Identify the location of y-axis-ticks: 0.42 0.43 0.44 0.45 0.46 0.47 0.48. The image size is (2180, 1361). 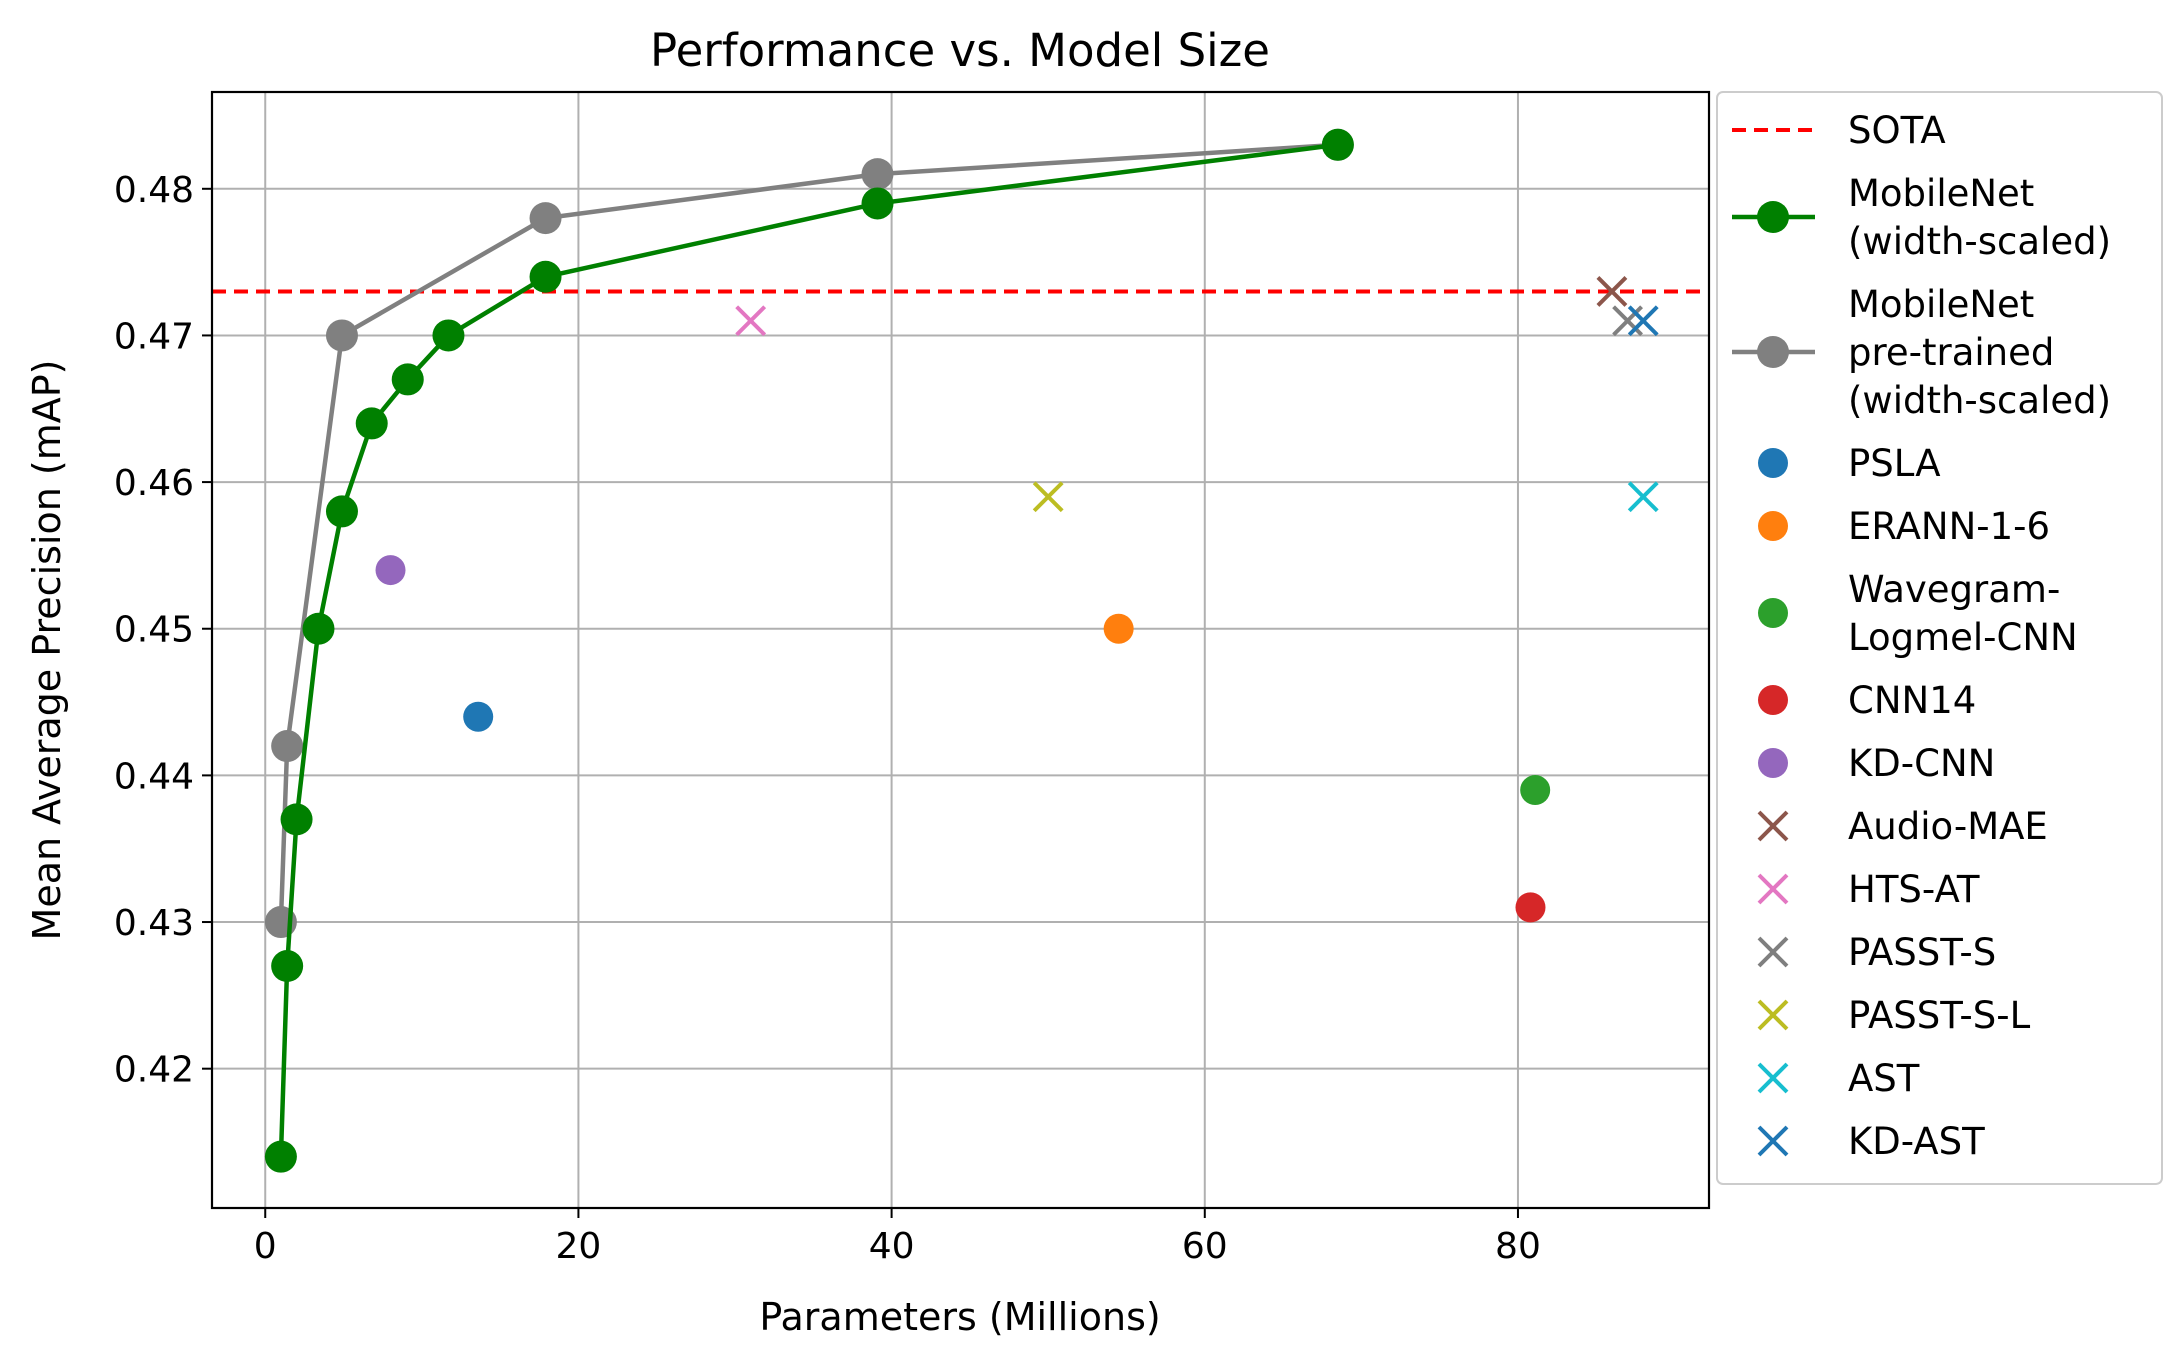
(163, 630).